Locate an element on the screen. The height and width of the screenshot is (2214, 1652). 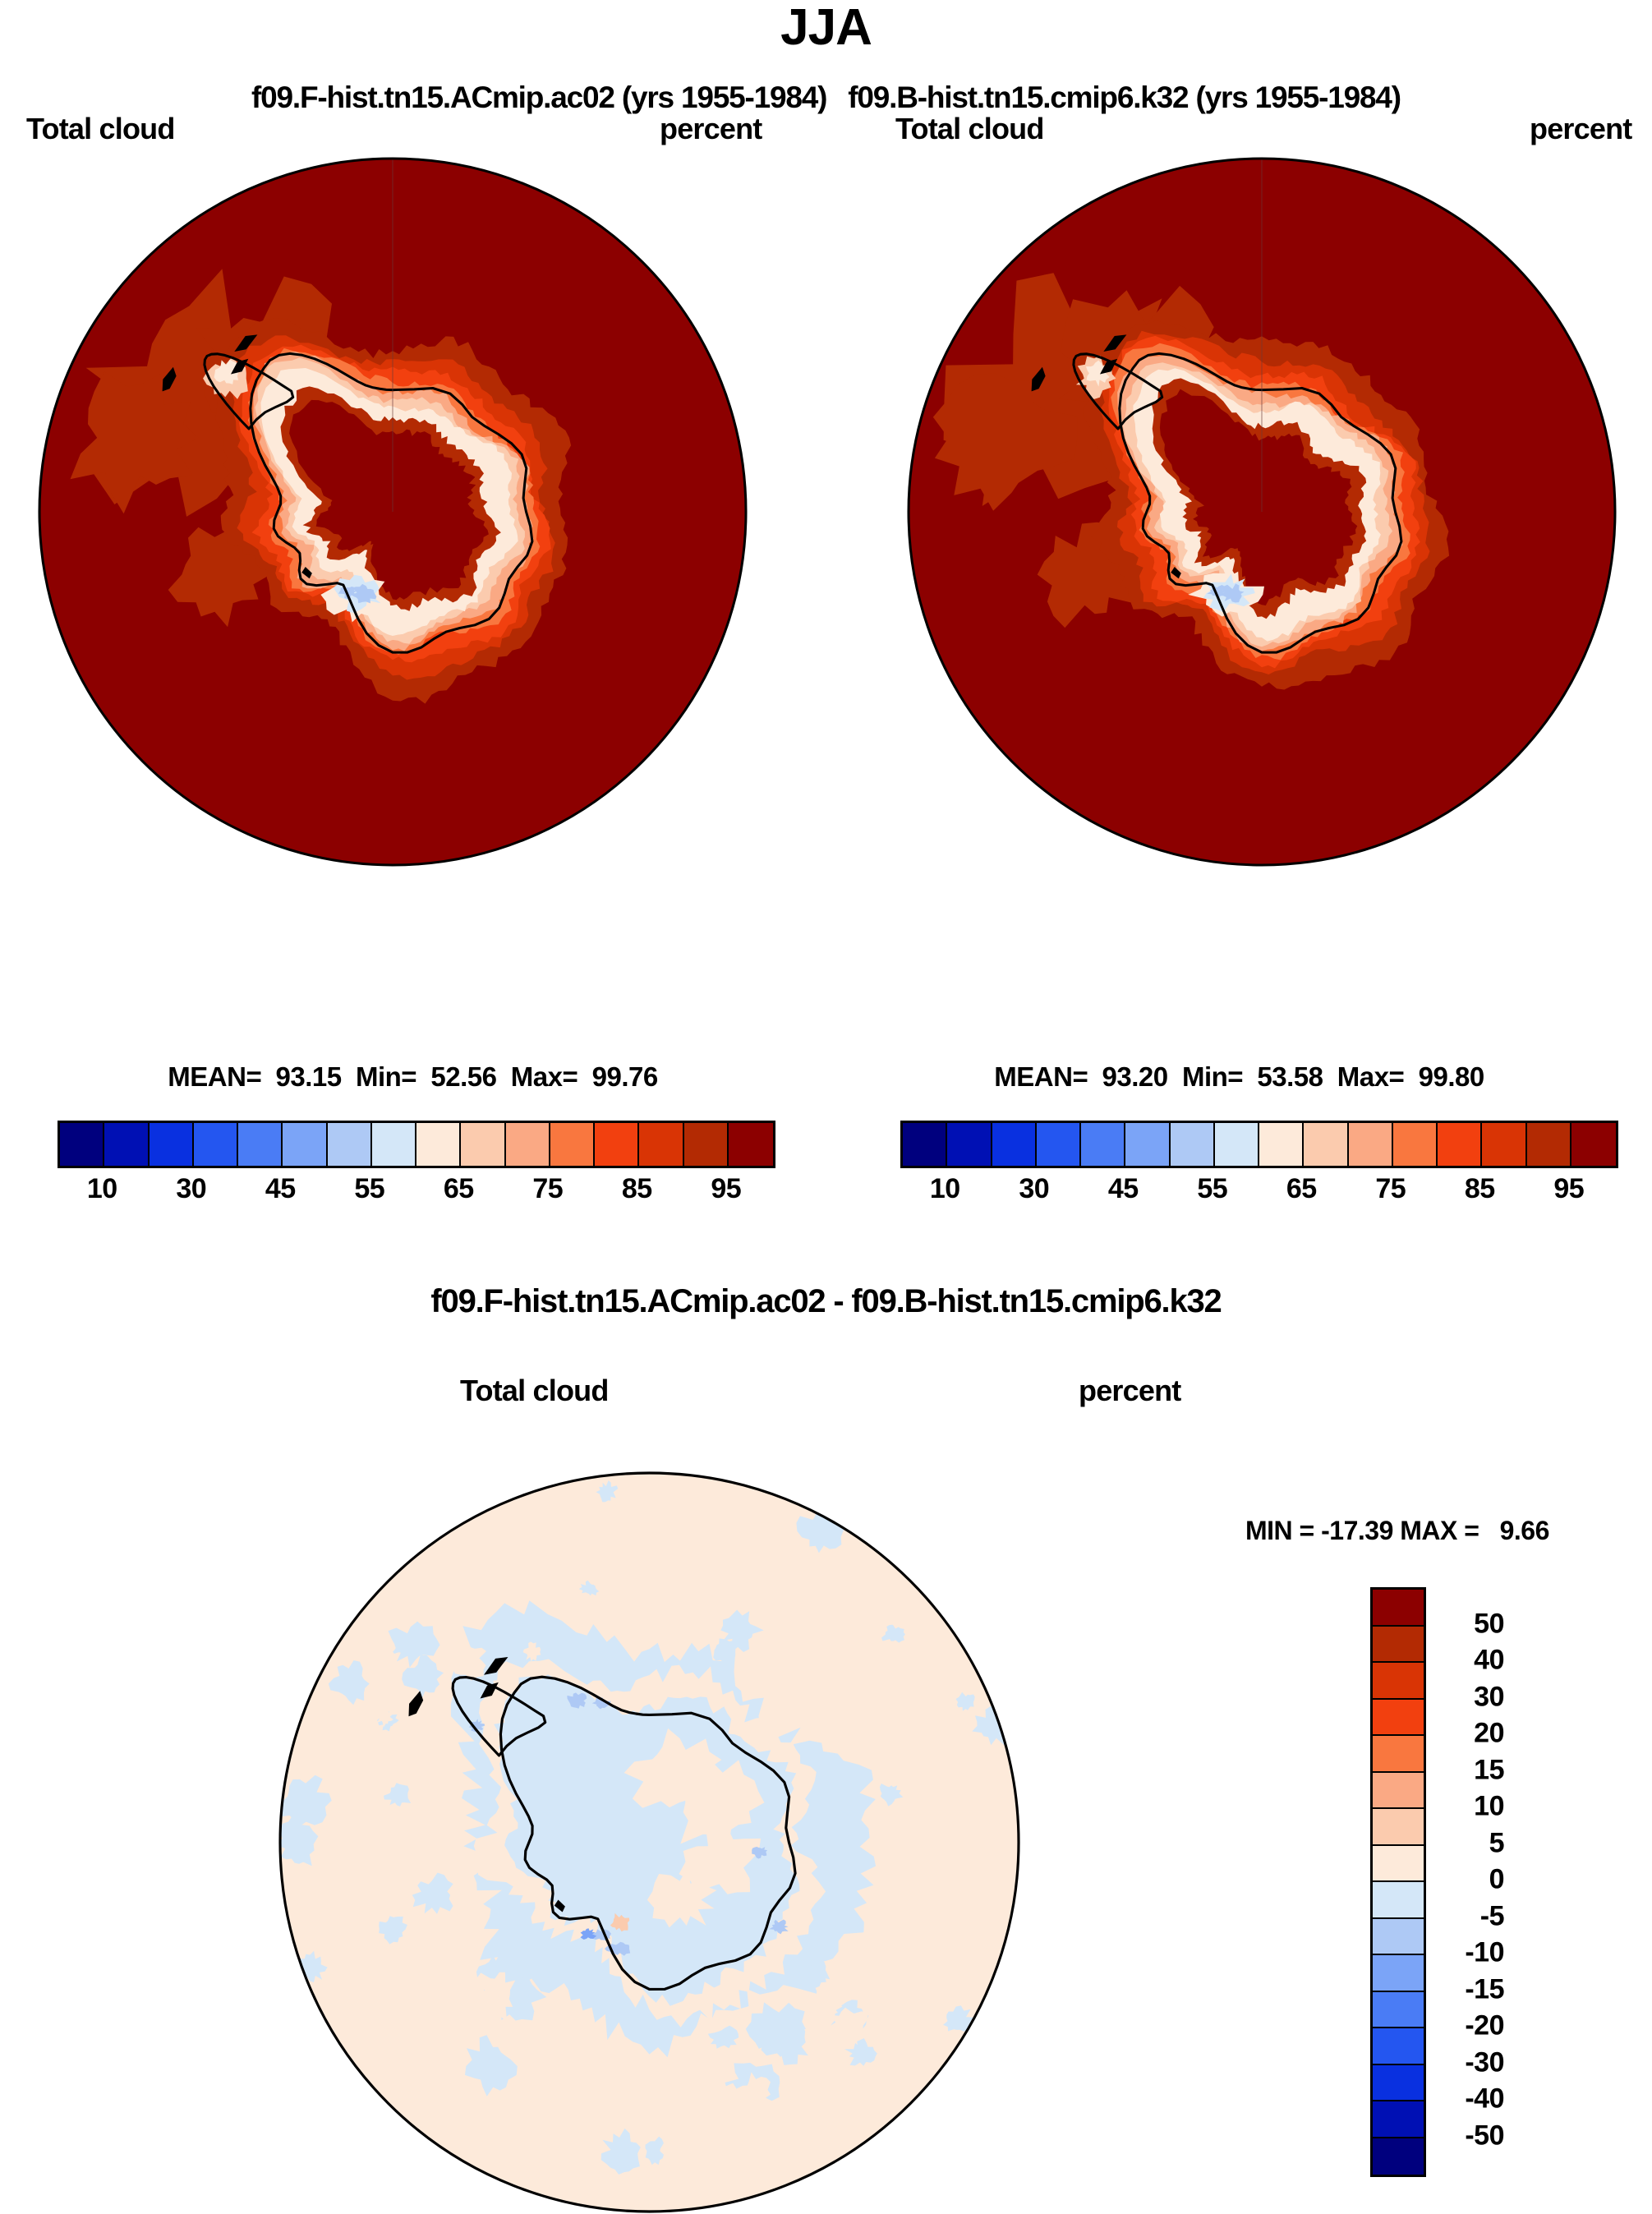
colorbar-tick-label: -20 is located at coordinates (1485, 2025).